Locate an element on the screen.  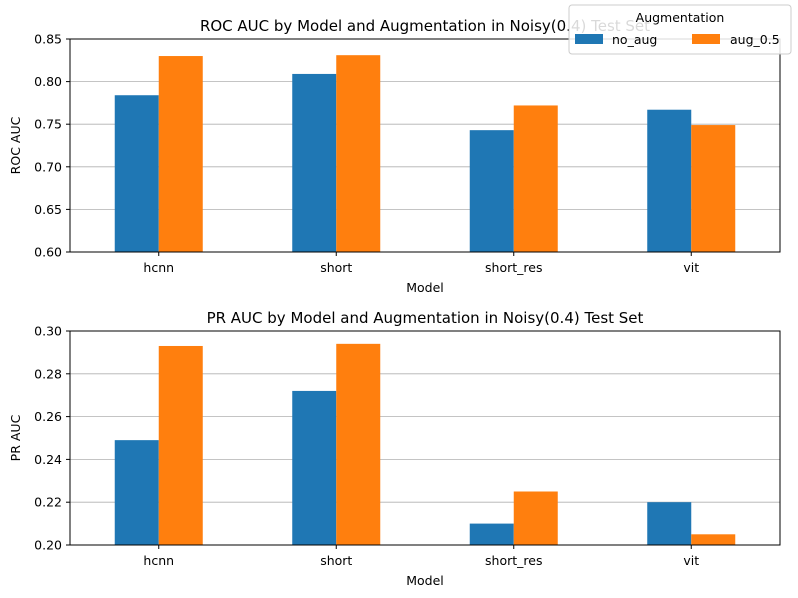
legend-label-no-aug: no_aug is located at coordinates (634, 39).